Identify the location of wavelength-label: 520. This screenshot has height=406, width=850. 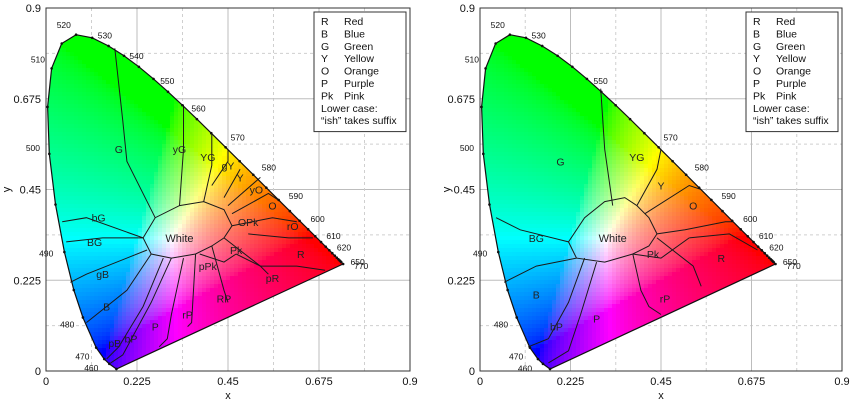
(64, 25).